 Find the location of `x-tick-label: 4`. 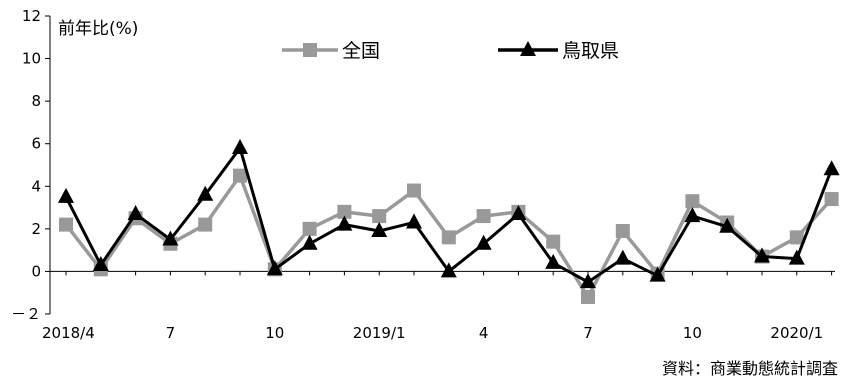

x-tick-label: 4 is located at coordinates (484, 333).